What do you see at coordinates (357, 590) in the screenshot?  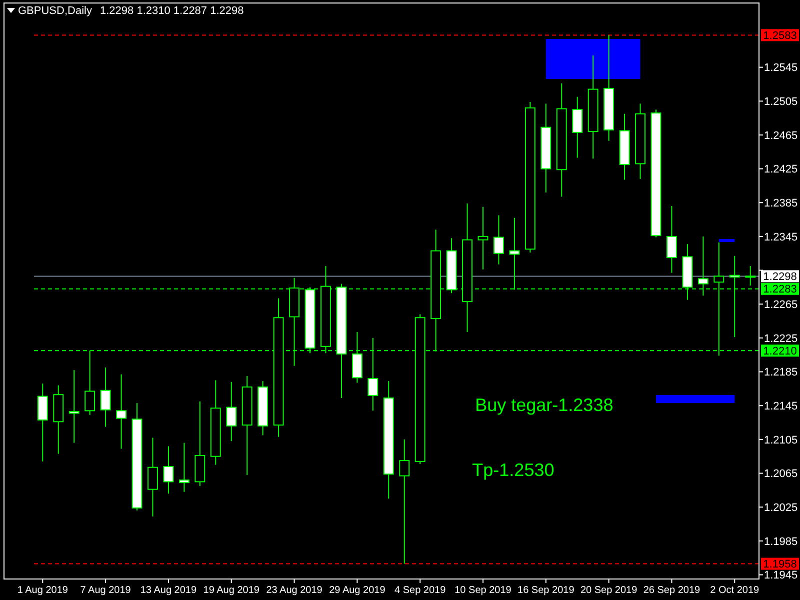 I see `x-tick-label: 29 Aug 2019` at bounding box center [357, 590].